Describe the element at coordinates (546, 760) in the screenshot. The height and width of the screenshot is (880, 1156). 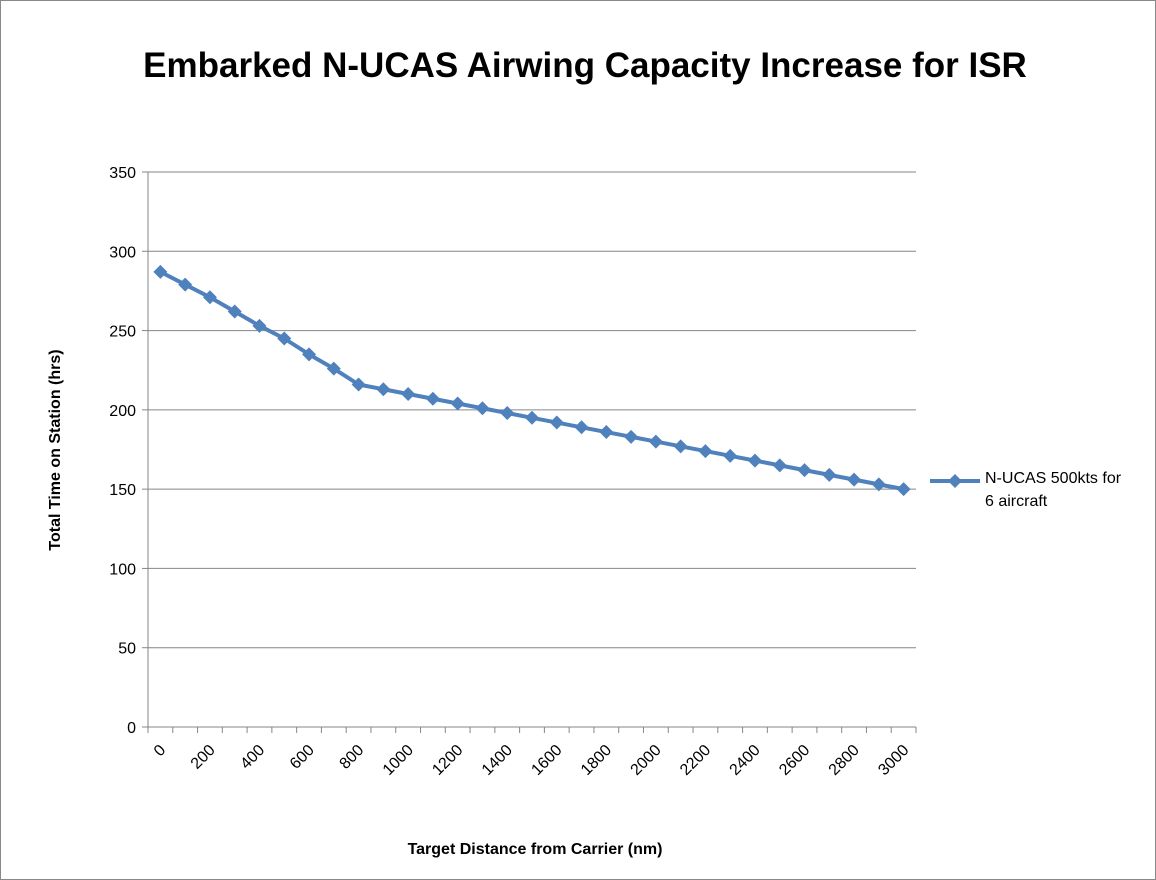
I see `x-tick-label: 1600` at that location.